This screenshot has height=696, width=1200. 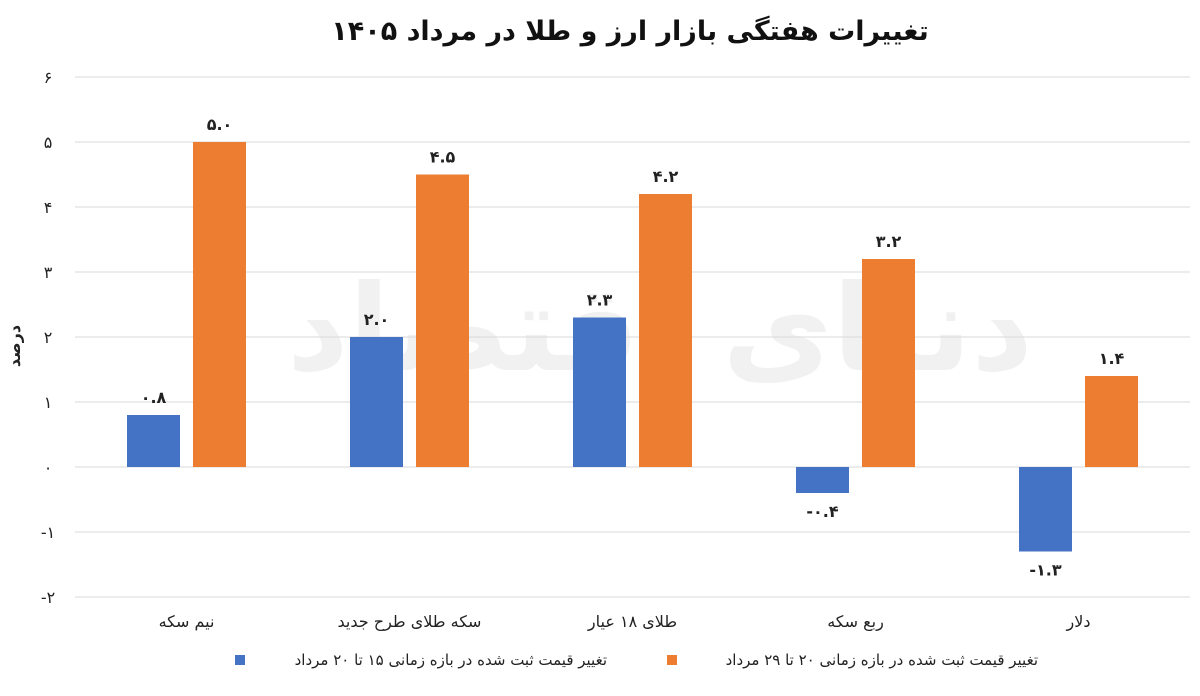 What do you see at coordinates (1045, 570) in the screenshot?
I see `data-label-series-1: -۱.۳` at bounding box center [1045, 570].